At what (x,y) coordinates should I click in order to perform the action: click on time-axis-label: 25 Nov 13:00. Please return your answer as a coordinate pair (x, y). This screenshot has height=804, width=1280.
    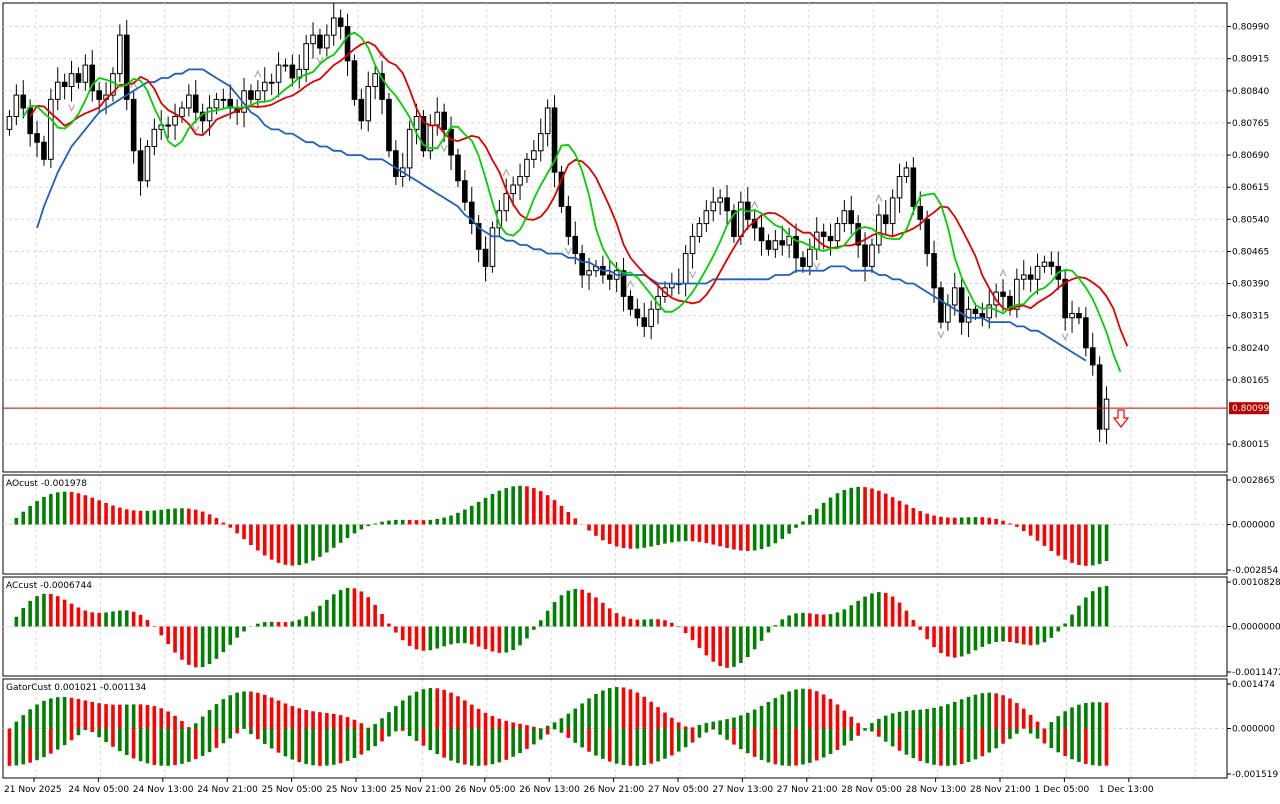
    Looking at the image, I should click on (356, 790).